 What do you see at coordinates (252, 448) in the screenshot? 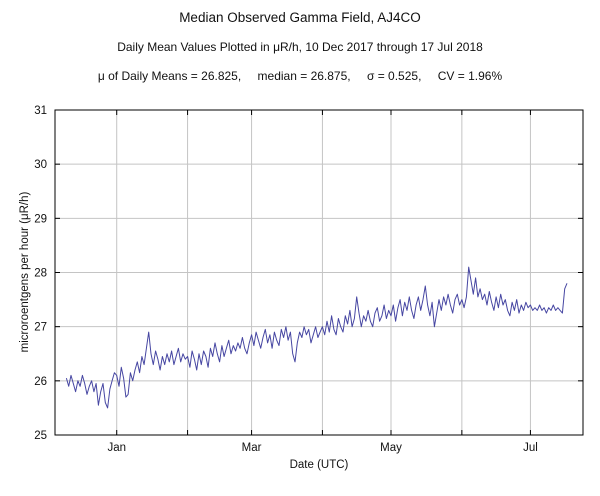
I see `x-tick-label: Mar` at bounding box center [252, 448].